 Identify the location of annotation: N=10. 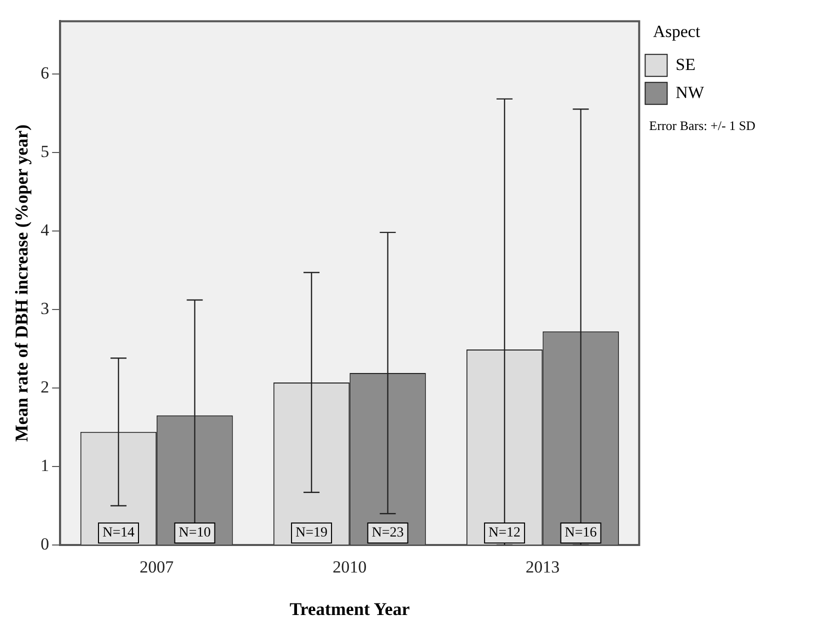
(194, 533).